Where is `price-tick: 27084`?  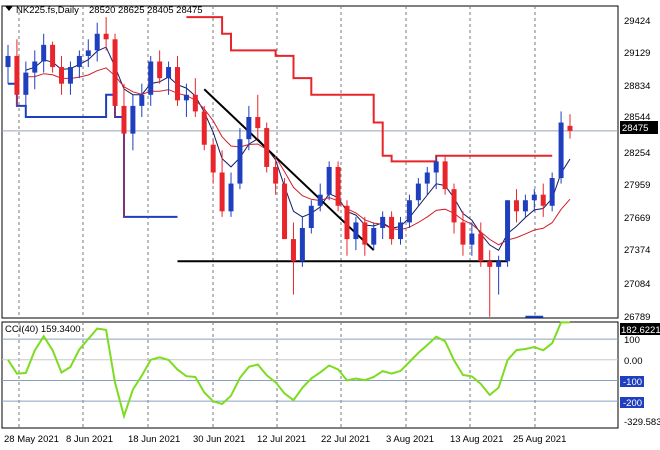 price-tick: 27084 is located at coordinates (637, 284).